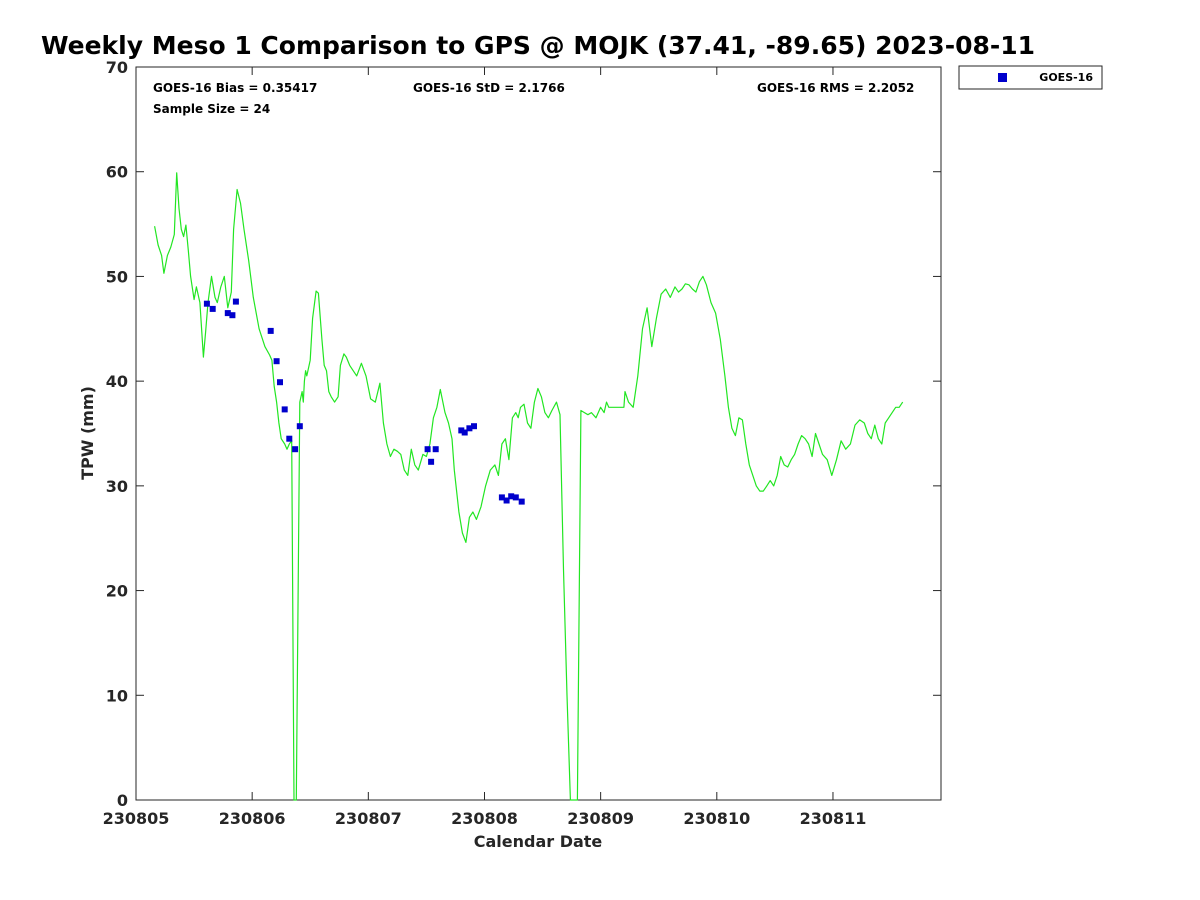 The image size is (1200, 900). What do you see at coordinates (364, 401) in the screenshot?
I see `goes-16-series` at bounding box center [364, 401].